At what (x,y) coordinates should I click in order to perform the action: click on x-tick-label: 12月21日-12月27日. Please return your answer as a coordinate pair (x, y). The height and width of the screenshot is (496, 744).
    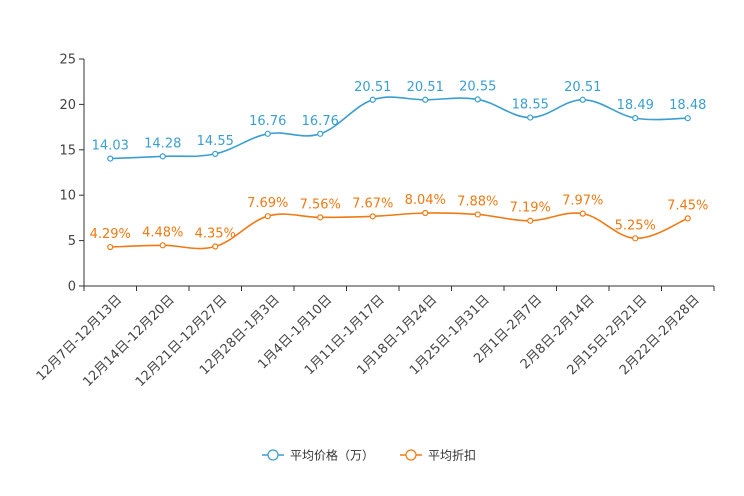
    Looking at the image, I should click on (181, 340).